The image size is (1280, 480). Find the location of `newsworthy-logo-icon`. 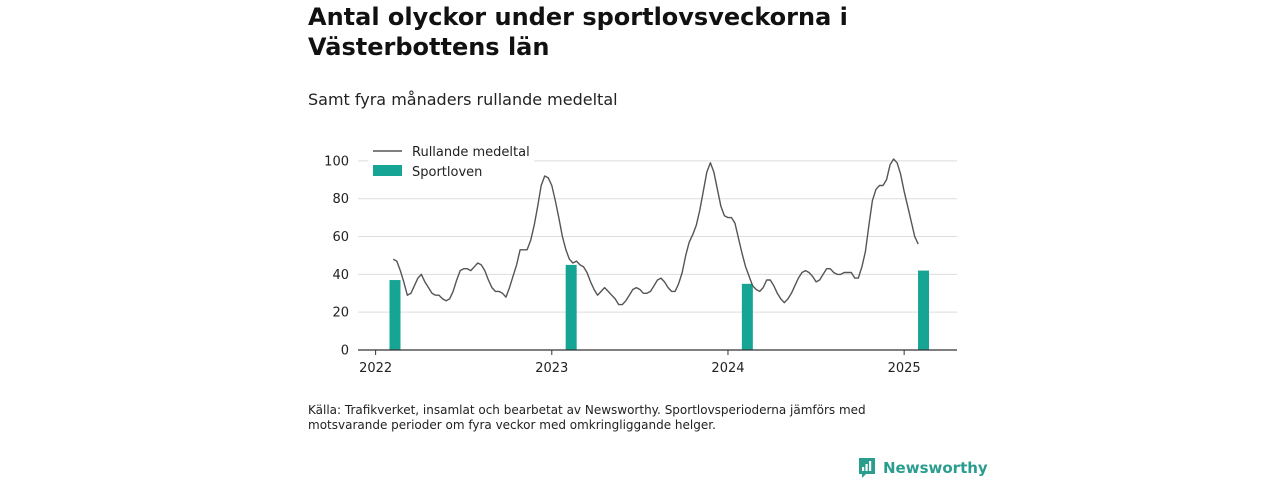

newsworthy-logo-icon is located at coordinates (867, 468).